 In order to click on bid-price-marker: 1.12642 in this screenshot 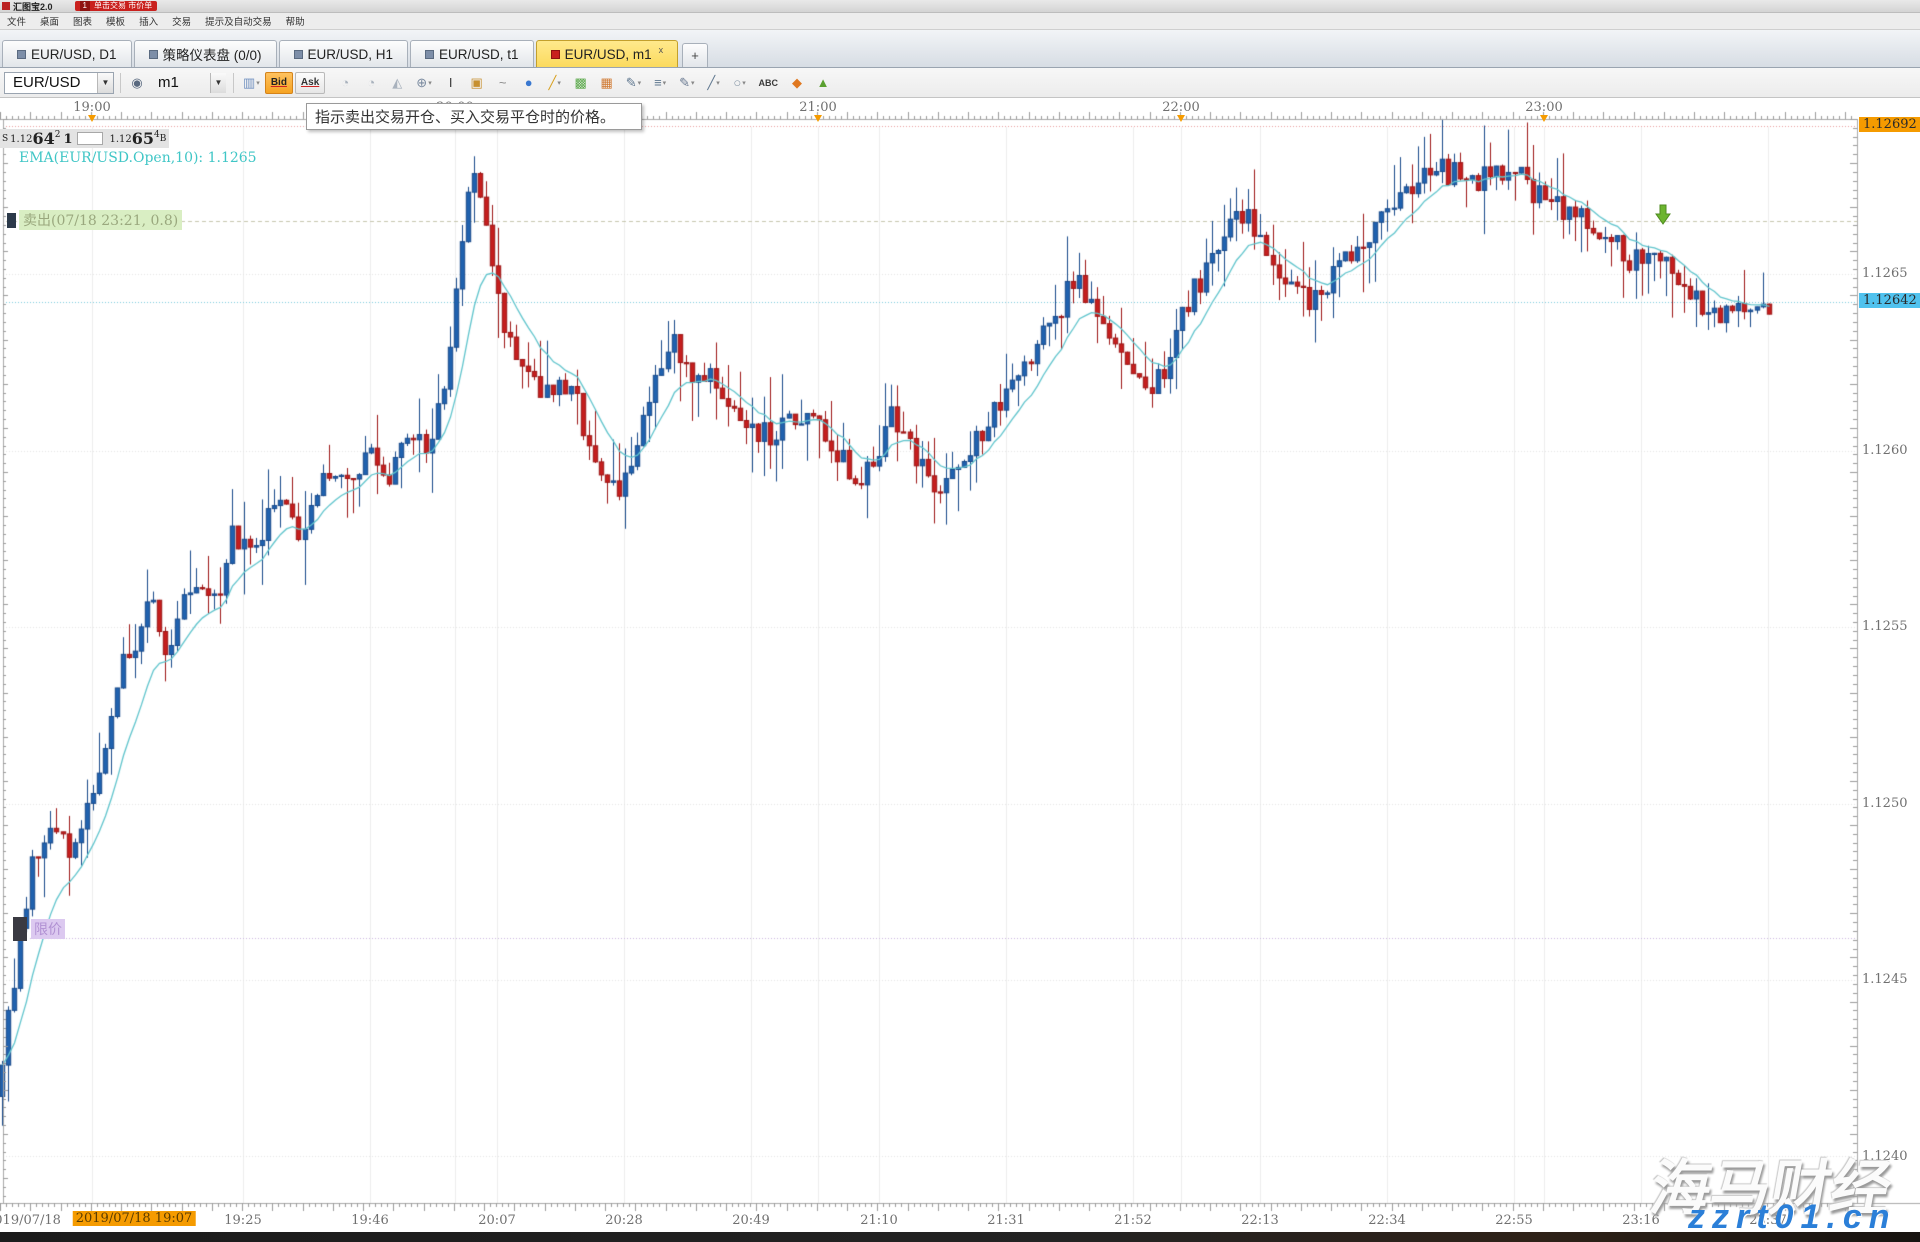, I will do `click(1889, 301)`.